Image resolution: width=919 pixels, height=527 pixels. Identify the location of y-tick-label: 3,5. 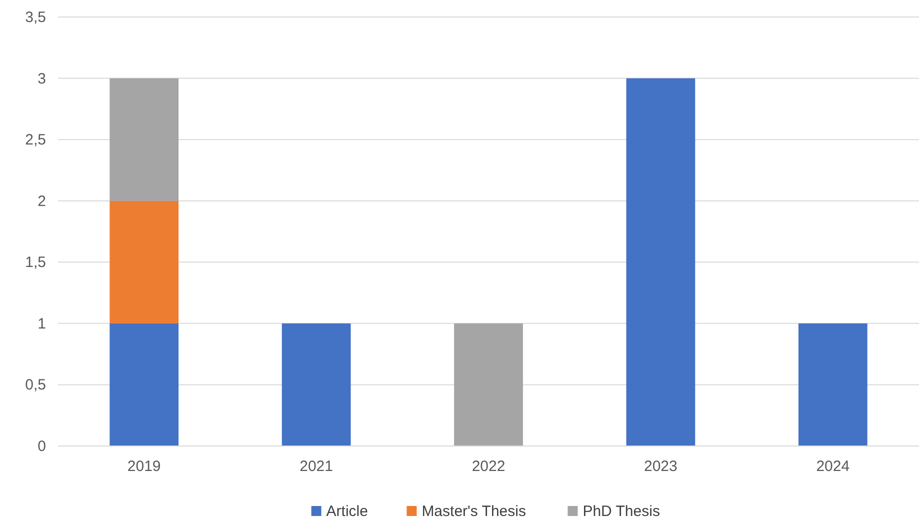
(35, 17).